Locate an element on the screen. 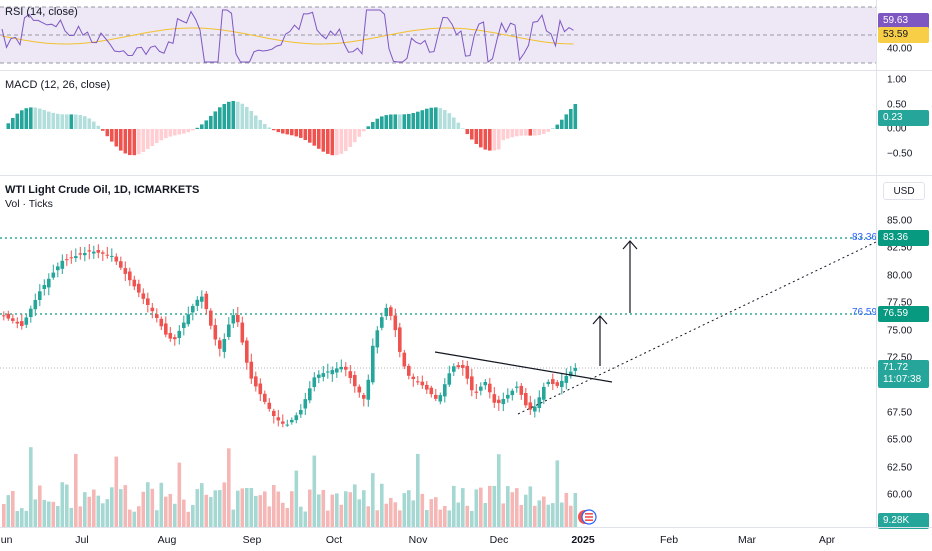  price-tick: 60.00 is located at coordinates (899, 495).